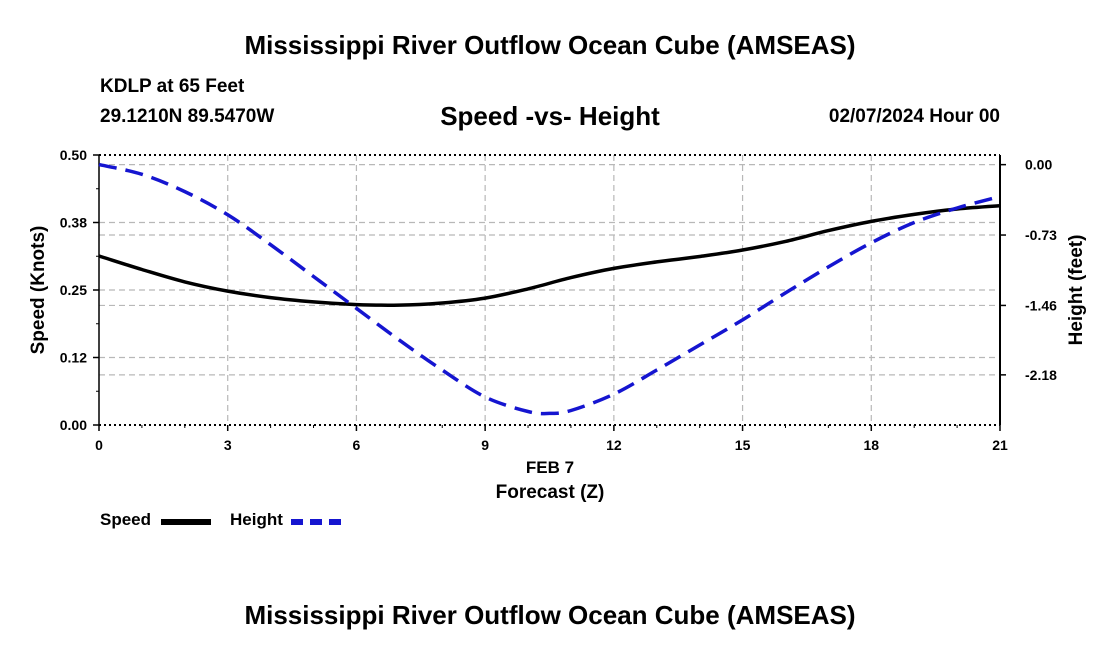 The image size is (1100, 650). I want to click on x-tick-label: 12, so click(614, 445).